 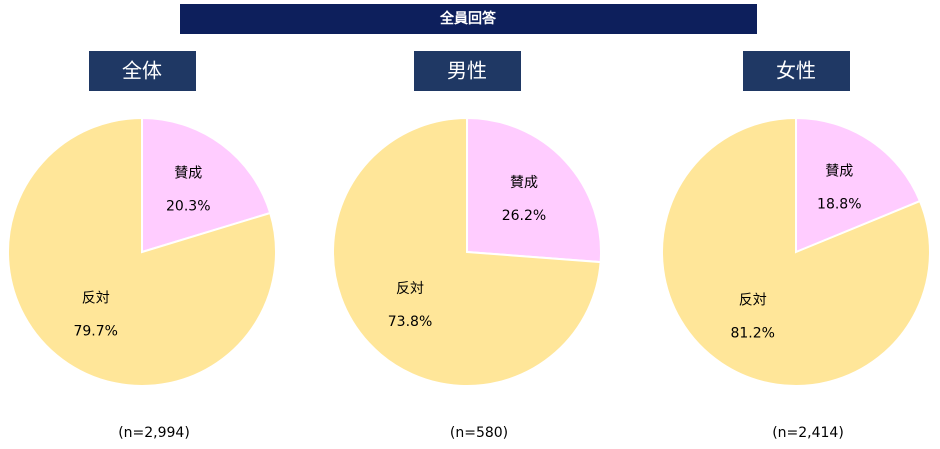 I want to click on slice-value: 81.2%, so click(x=752, y=334).